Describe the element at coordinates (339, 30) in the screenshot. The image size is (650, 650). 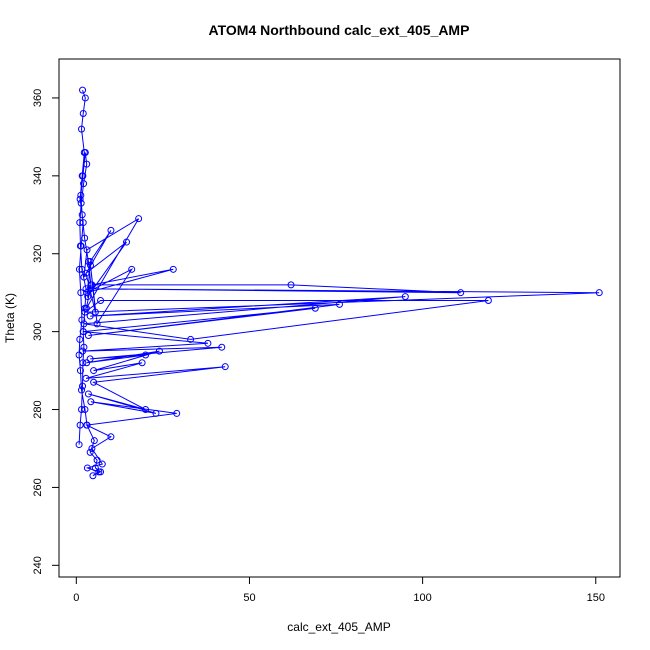
I see `chart-title: ATOM4 Northbound calc_ext_405_AMP` at that location.